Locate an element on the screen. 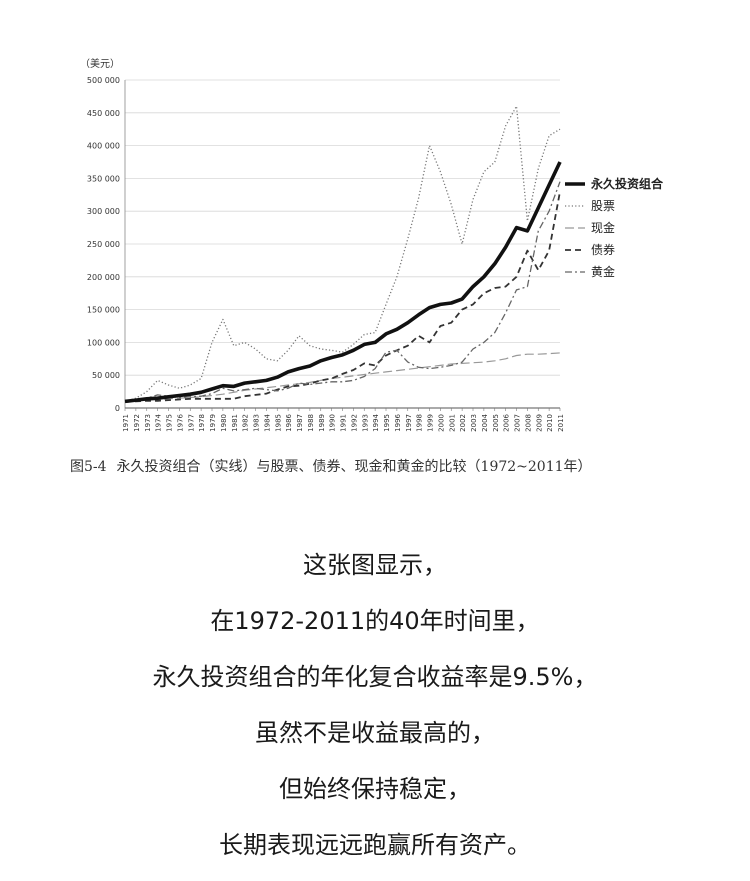  y-tick-label: 500 000 is located at coordinates (103, 80).